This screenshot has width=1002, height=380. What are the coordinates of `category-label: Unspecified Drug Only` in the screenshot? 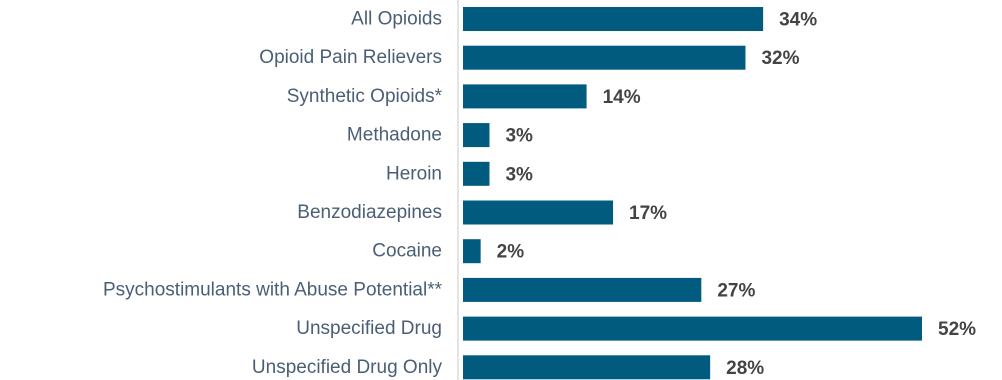 It's located at (347, 367).